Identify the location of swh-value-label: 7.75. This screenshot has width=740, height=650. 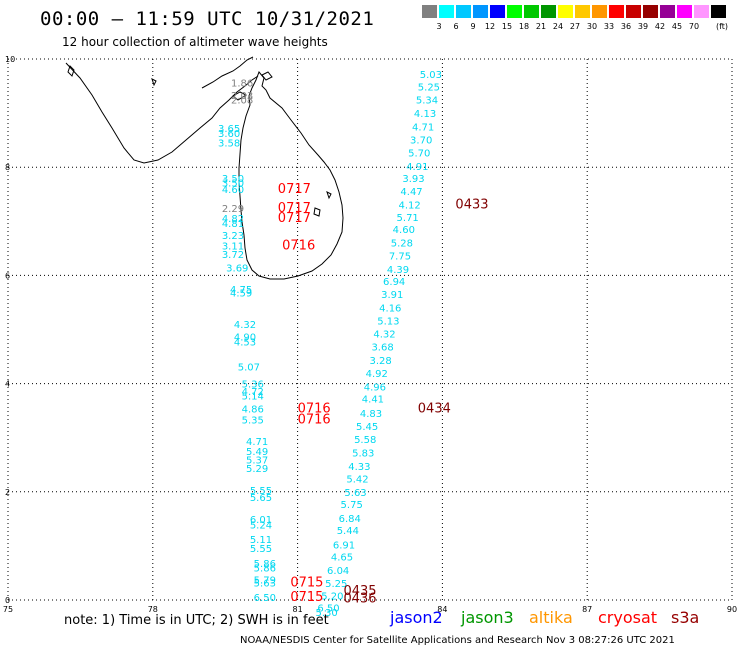
(400, 256).